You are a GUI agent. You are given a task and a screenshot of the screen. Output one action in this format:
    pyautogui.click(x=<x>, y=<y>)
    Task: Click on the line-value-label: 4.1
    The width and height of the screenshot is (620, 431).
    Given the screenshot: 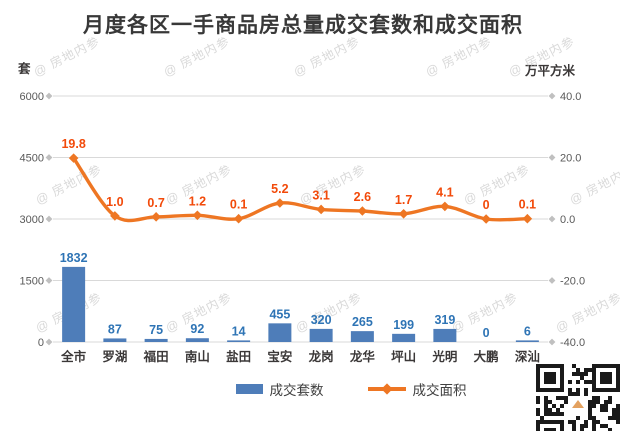 What is the action you would take?
    pyautogui.click(x=444, y=192)
    